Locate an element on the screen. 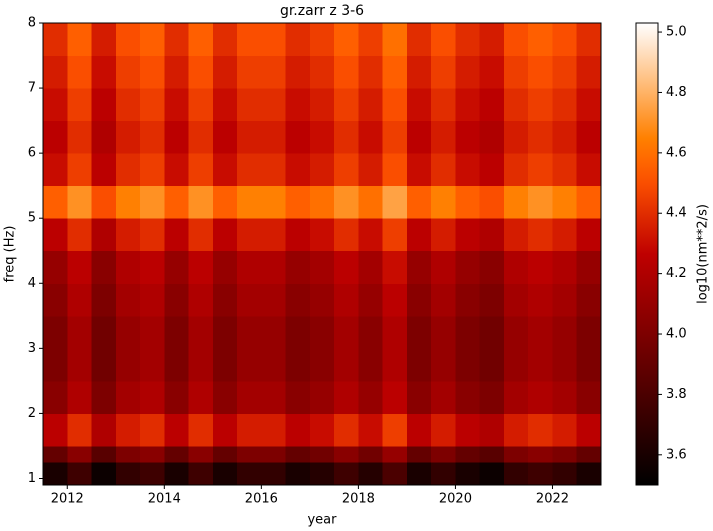  colorbar-tick-label: 5.0 is located at coordinates (676, 32).